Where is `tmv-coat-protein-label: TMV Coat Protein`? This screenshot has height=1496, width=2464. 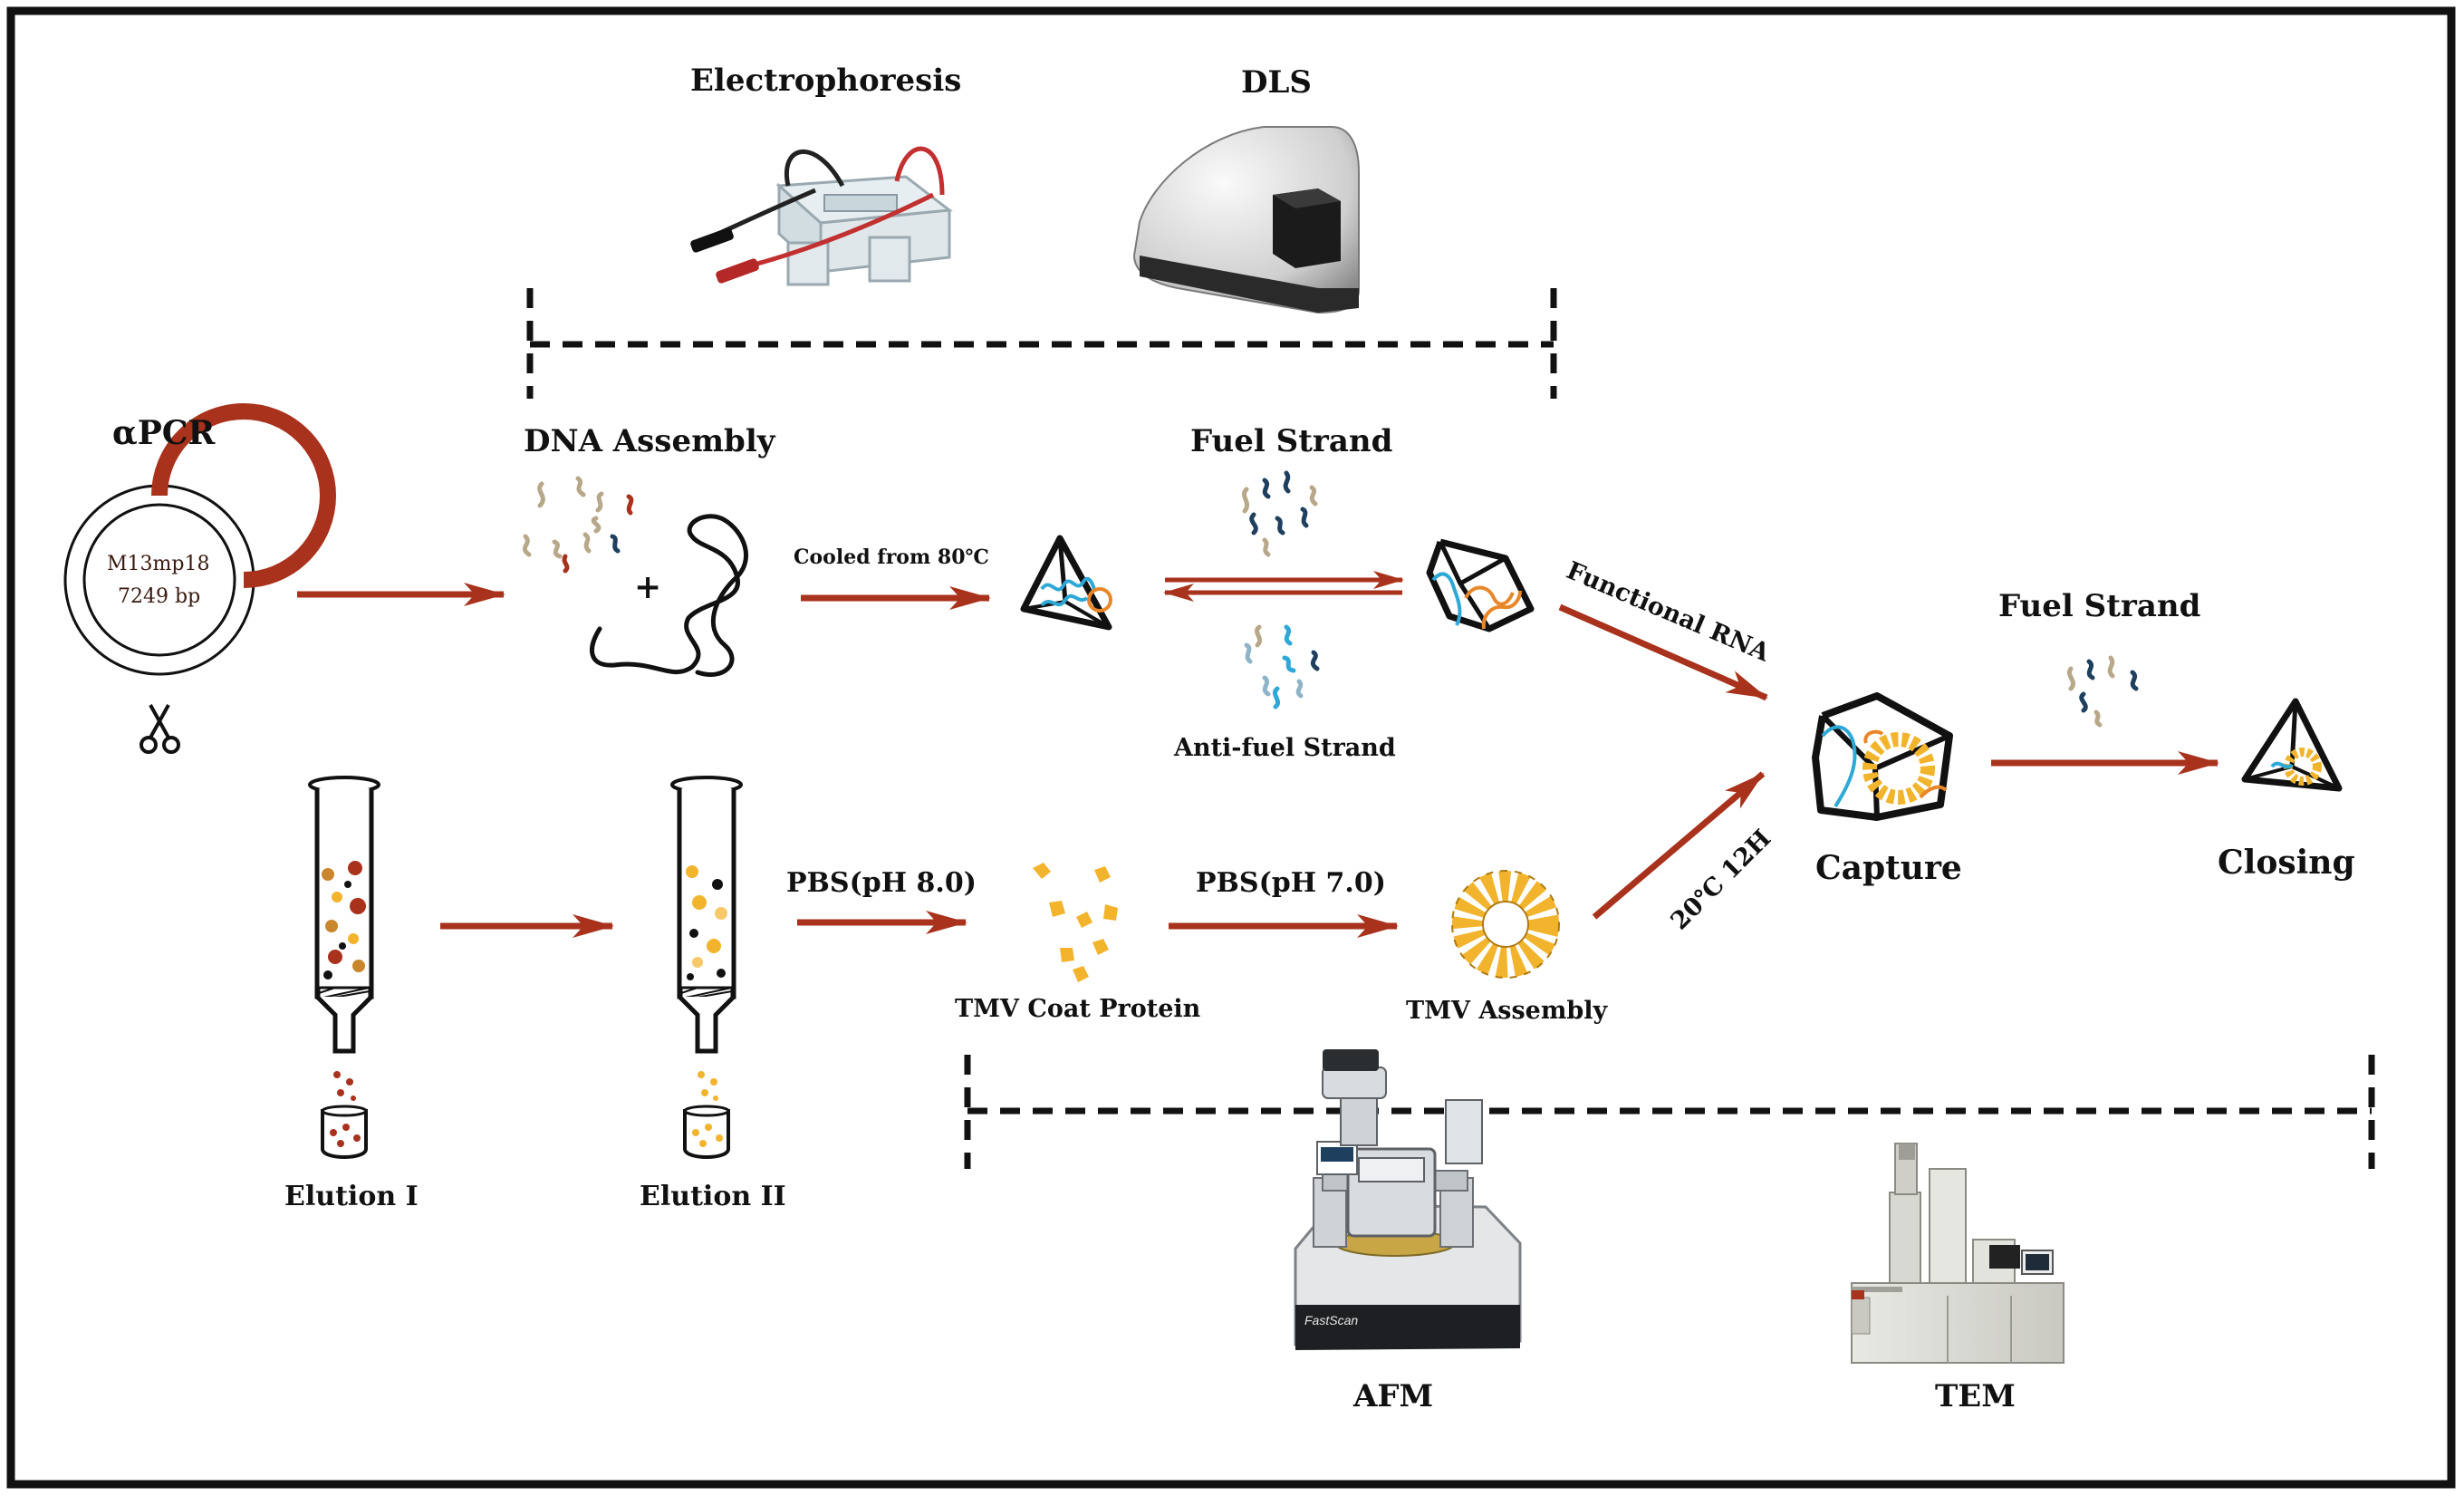
tmv-coat-protein-label: TMV Coat Protein is located at coordinates (1078, 1009).